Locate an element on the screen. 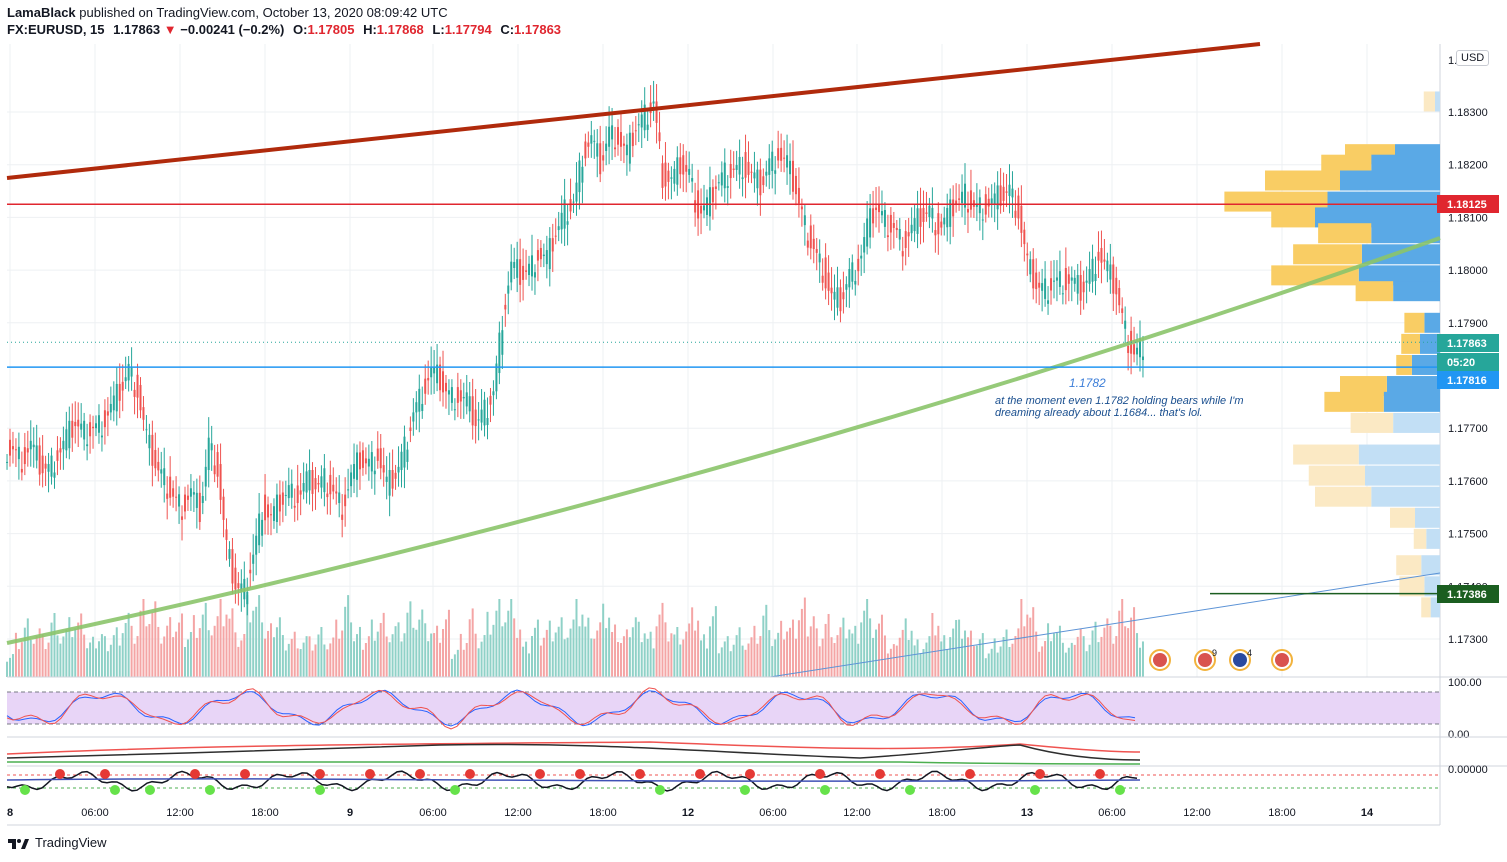 This screenshot has height=862, width=1507. volume-profile-buy is located at coordinates (1343, 496).